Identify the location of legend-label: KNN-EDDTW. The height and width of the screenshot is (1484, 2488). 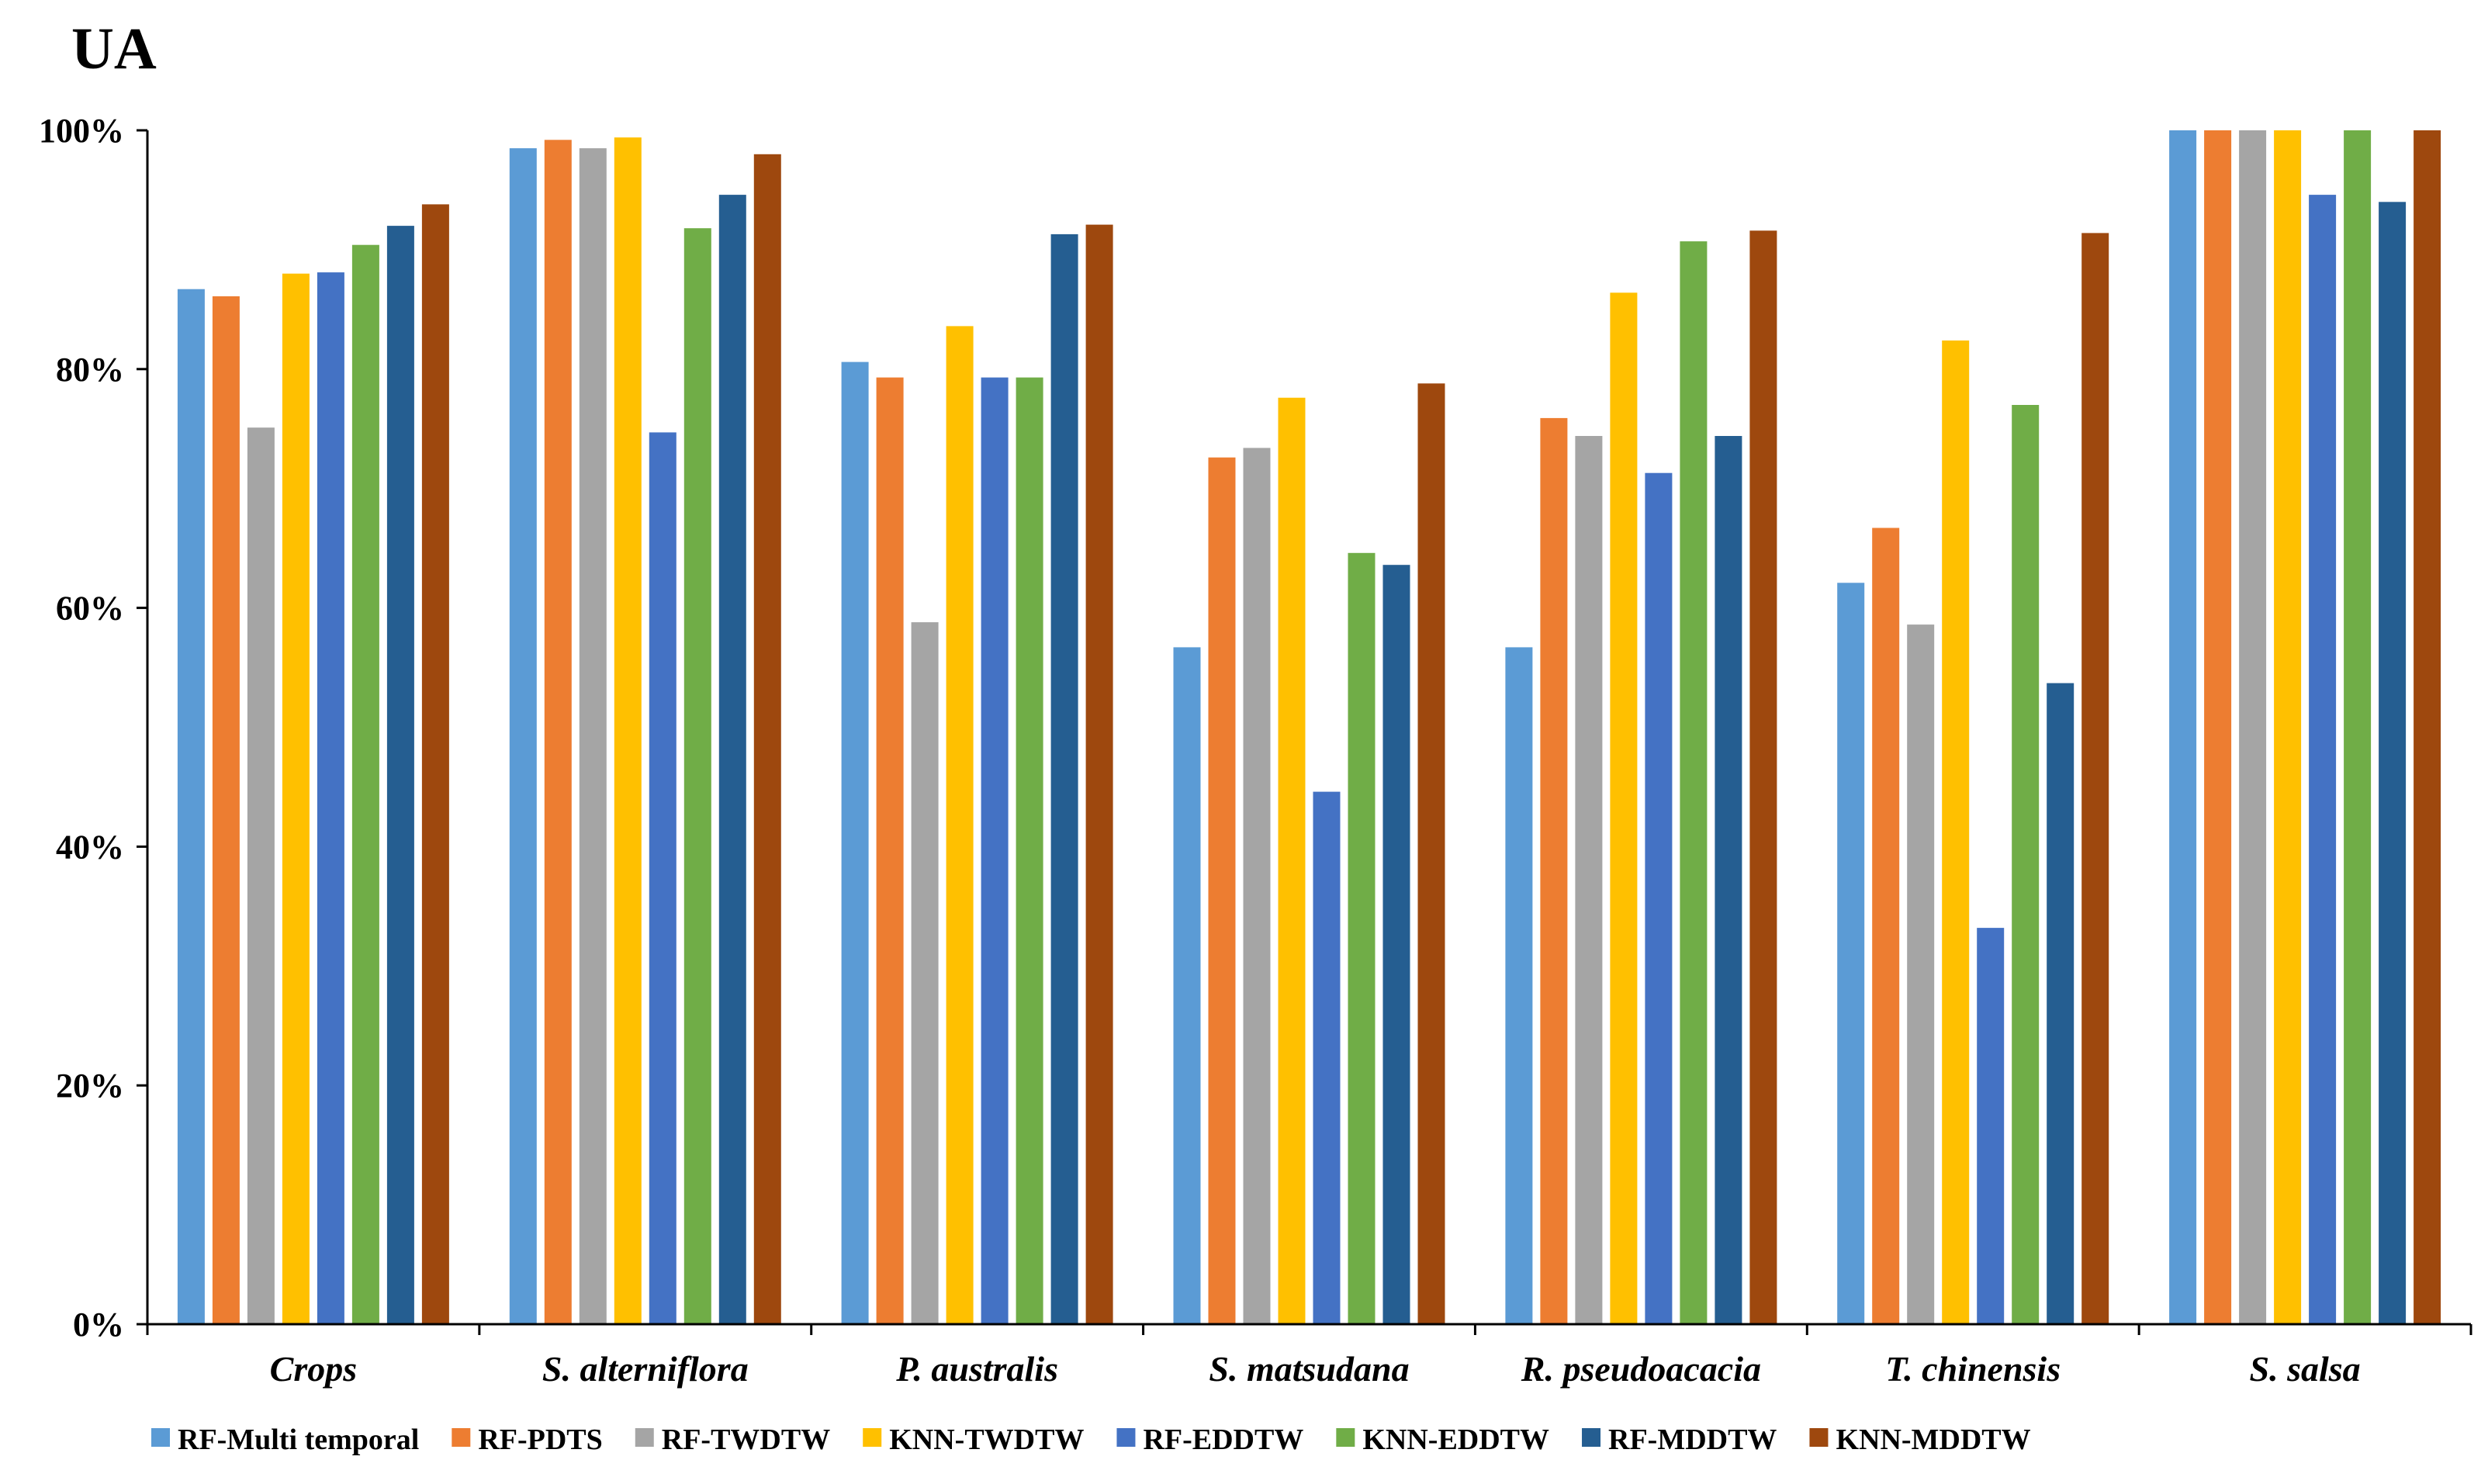
(1455, 1439).